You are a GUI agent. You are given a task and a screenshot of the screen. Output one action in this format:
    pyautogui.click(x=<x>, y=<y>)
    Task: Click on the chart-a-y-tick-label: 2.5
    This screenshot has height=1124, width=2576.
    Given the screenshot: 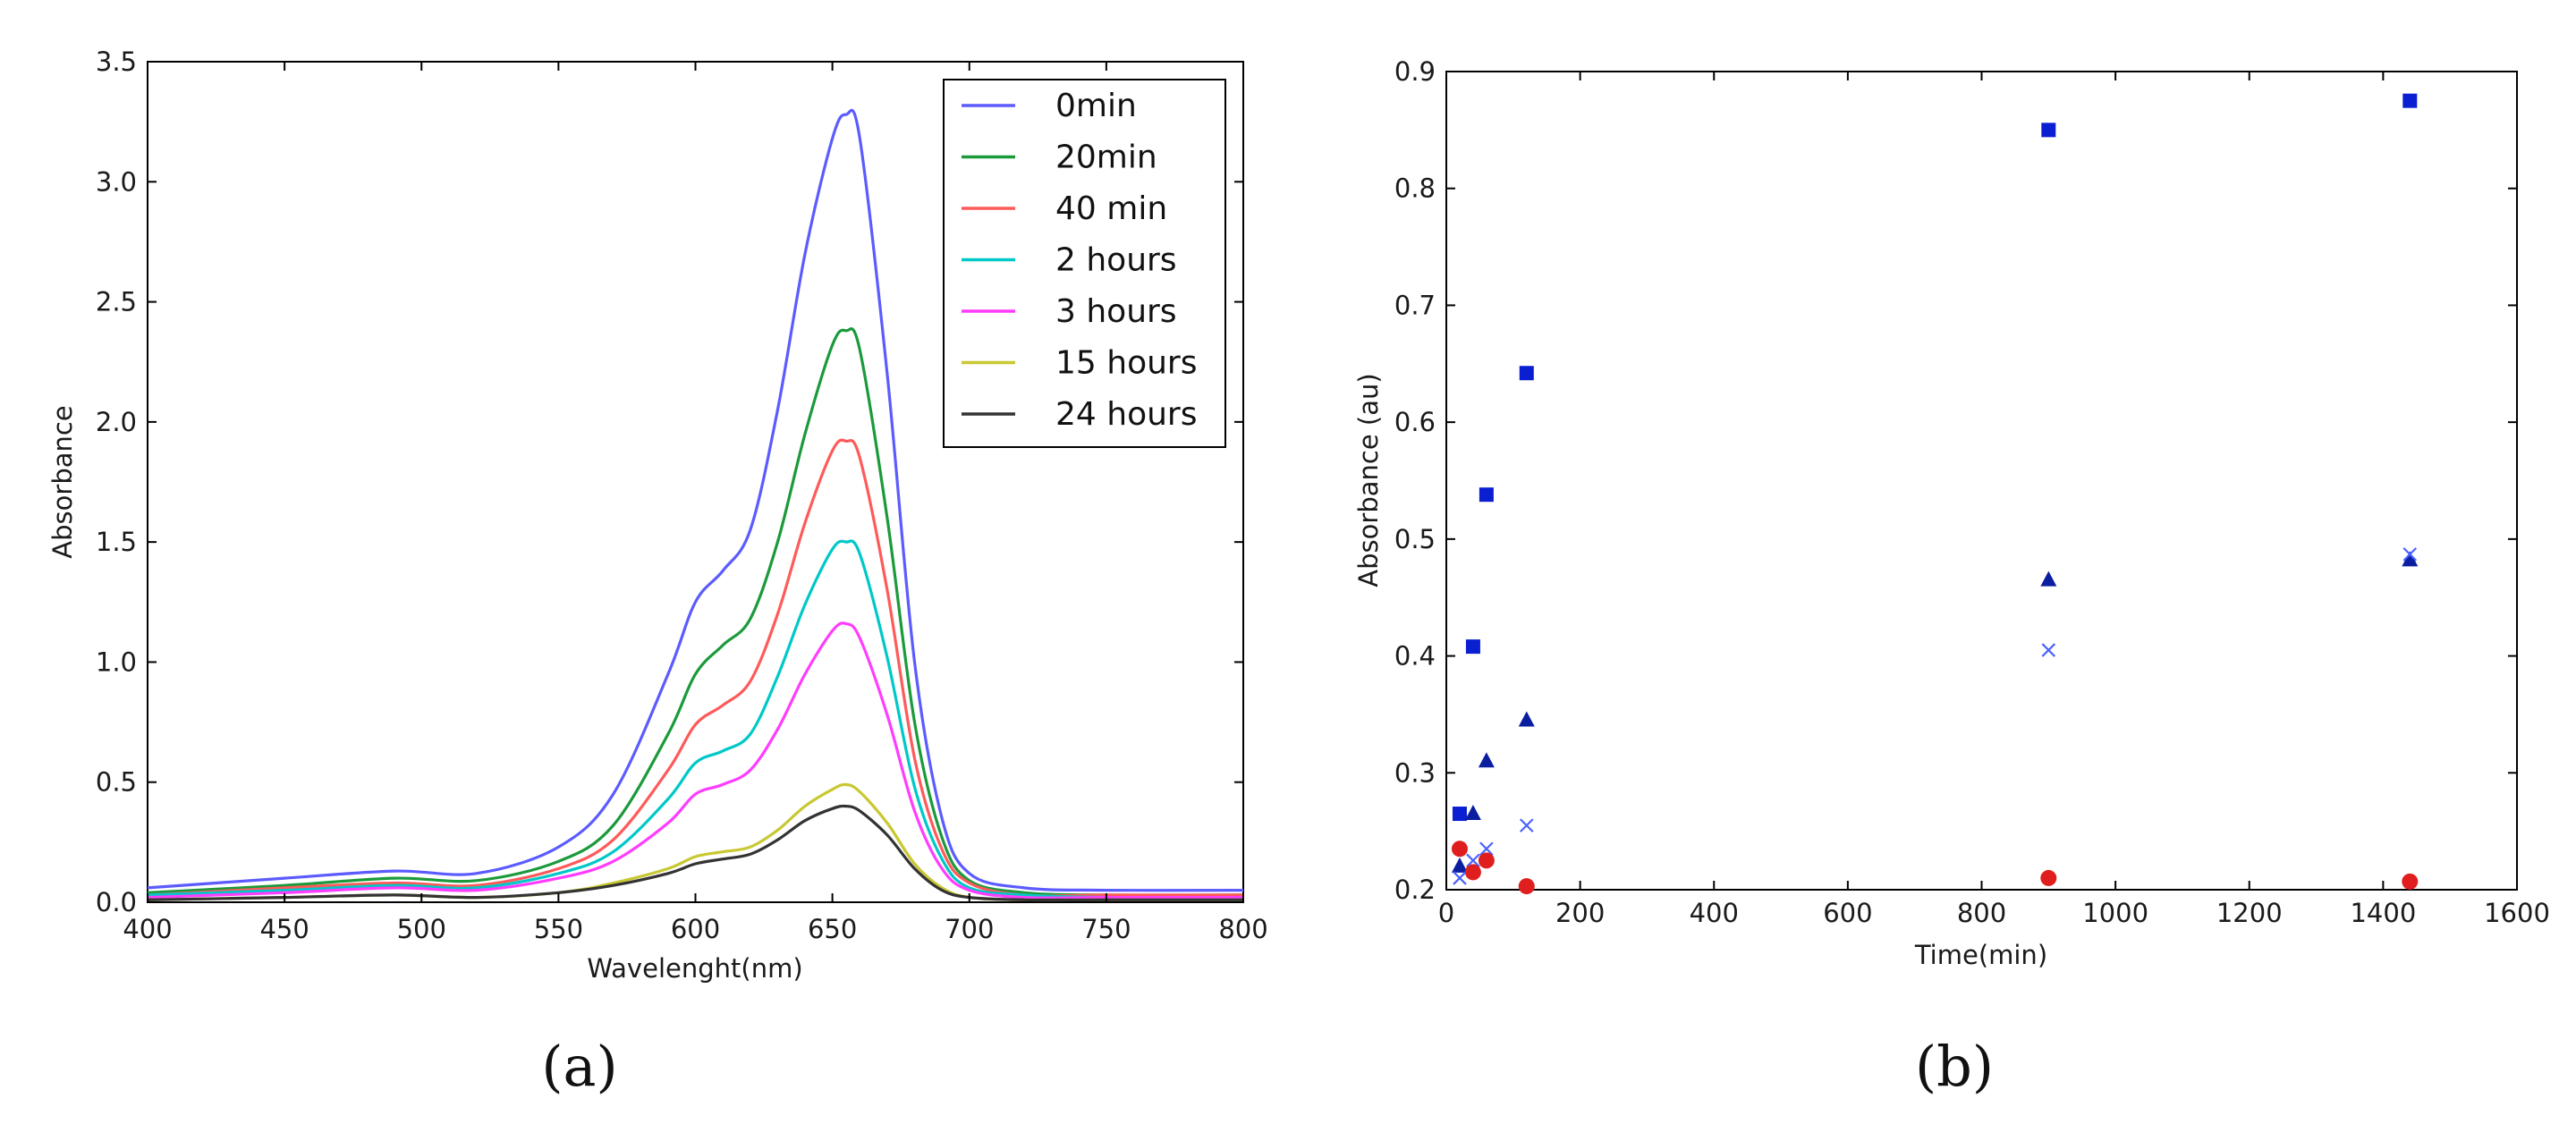 What is the action you would take?
    pyautogui.click(x=116, y=302)
    